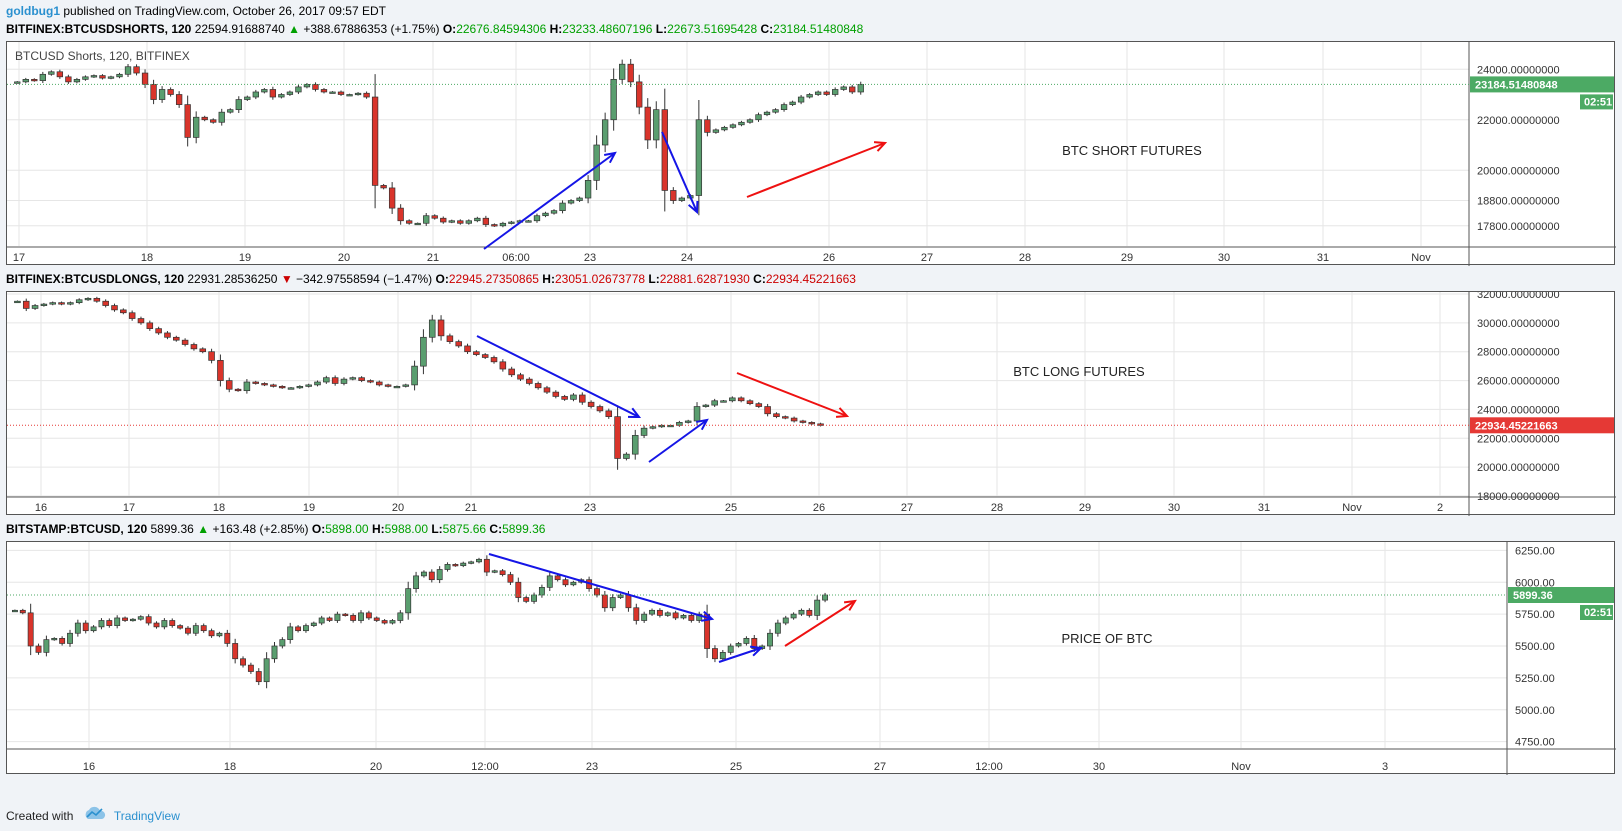 This screenshot has width=1622, height=831. Describe the element at coordinates (77, 529) in the screenshot. I see `chart3-symbol: BITSTAMP:BTCUSD, 120` at that location.